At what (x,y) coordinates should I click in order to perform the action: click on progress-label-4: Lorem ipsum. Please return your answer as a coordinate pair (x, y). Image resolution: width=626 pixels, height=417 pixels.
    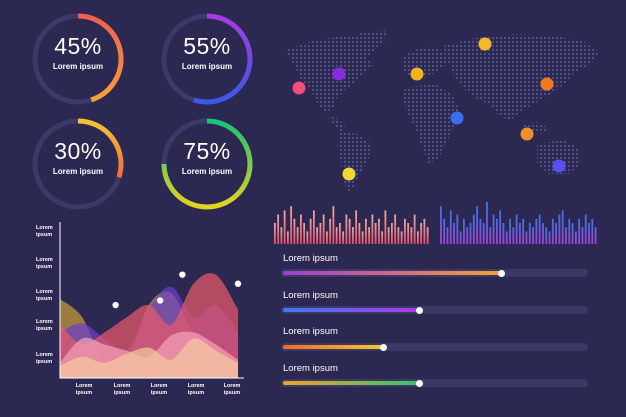
    Looking at the image, I should click on (310, 368).